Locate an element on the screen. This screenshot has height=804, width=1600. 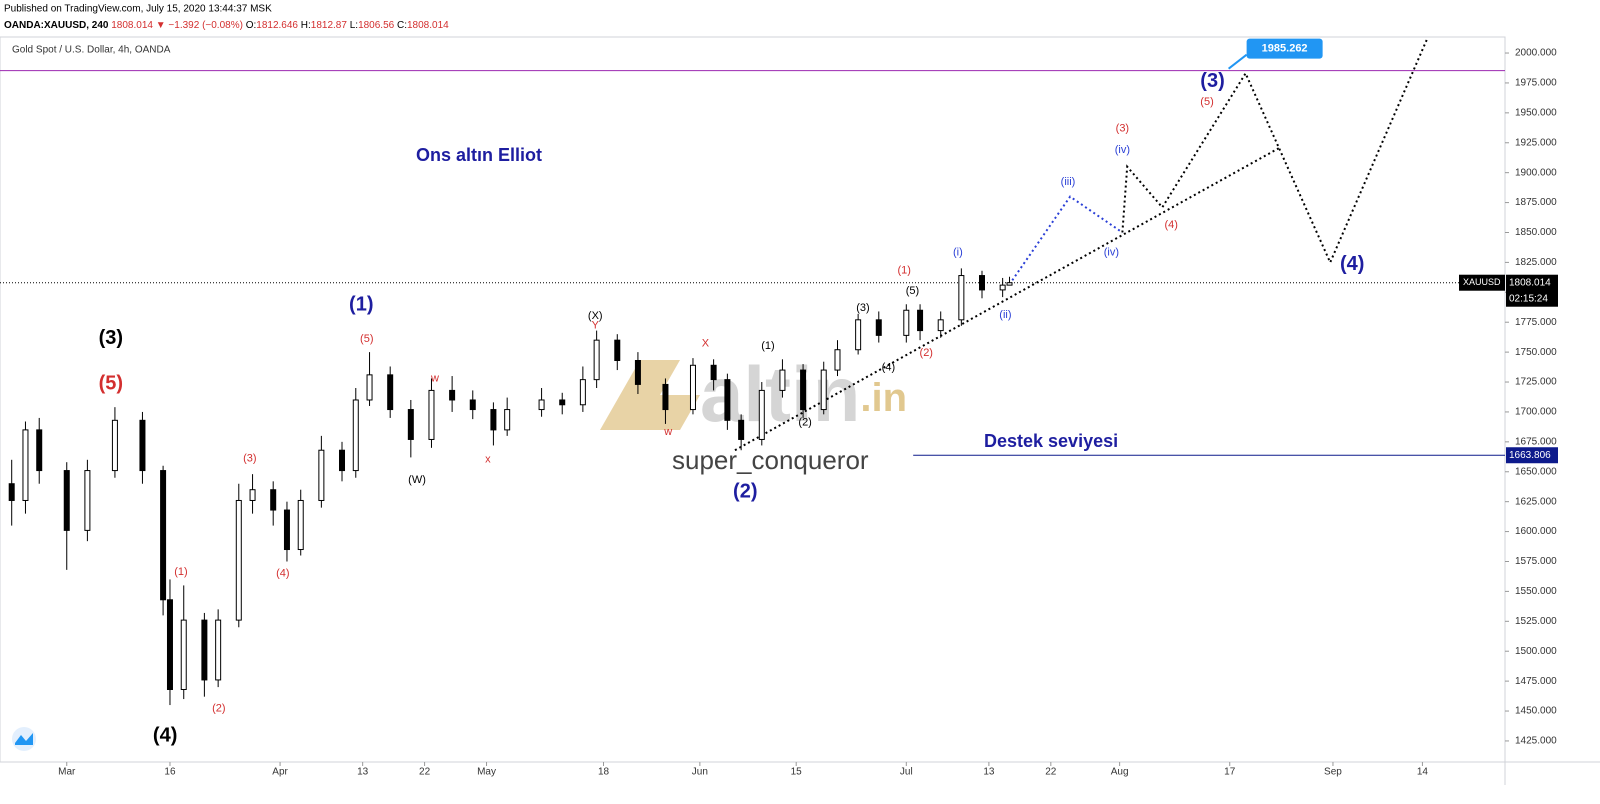
last-price-name-box is located at coordinates (1482, 282).